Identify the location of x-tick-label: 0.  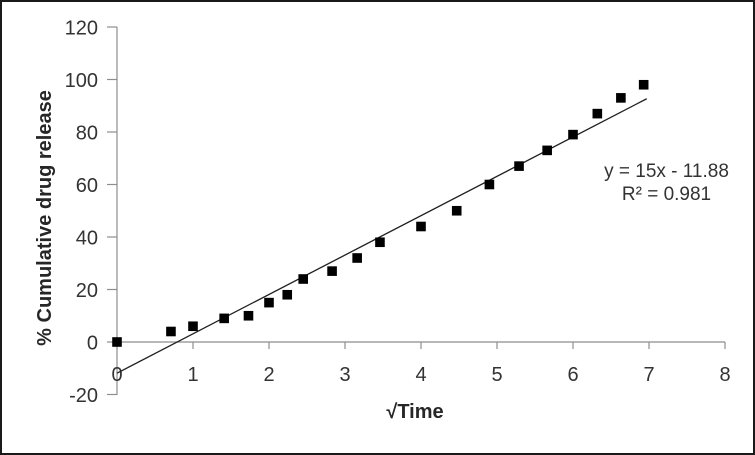
(116, 375).